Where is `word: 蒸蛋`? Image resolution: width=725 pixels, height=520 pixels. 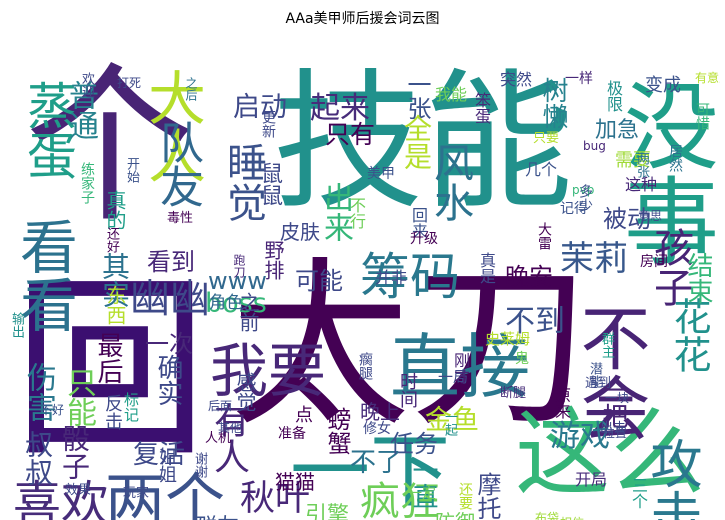
word: 蒸蛋 is located at coordinates (48, 130).